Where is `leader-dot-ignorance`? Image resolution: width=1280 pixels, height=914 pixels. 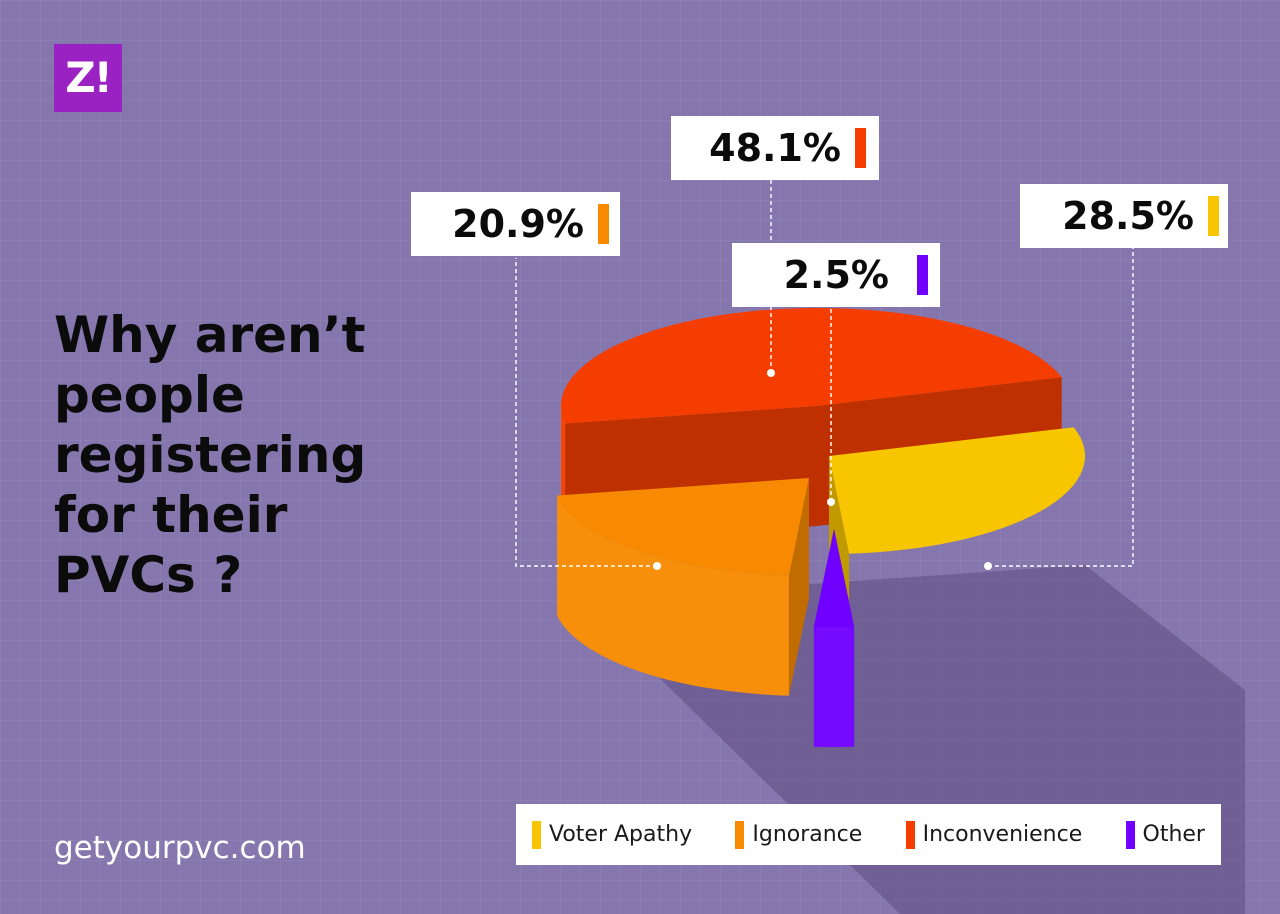
leader-dot-ignorance is located at coordinates (657, 566).